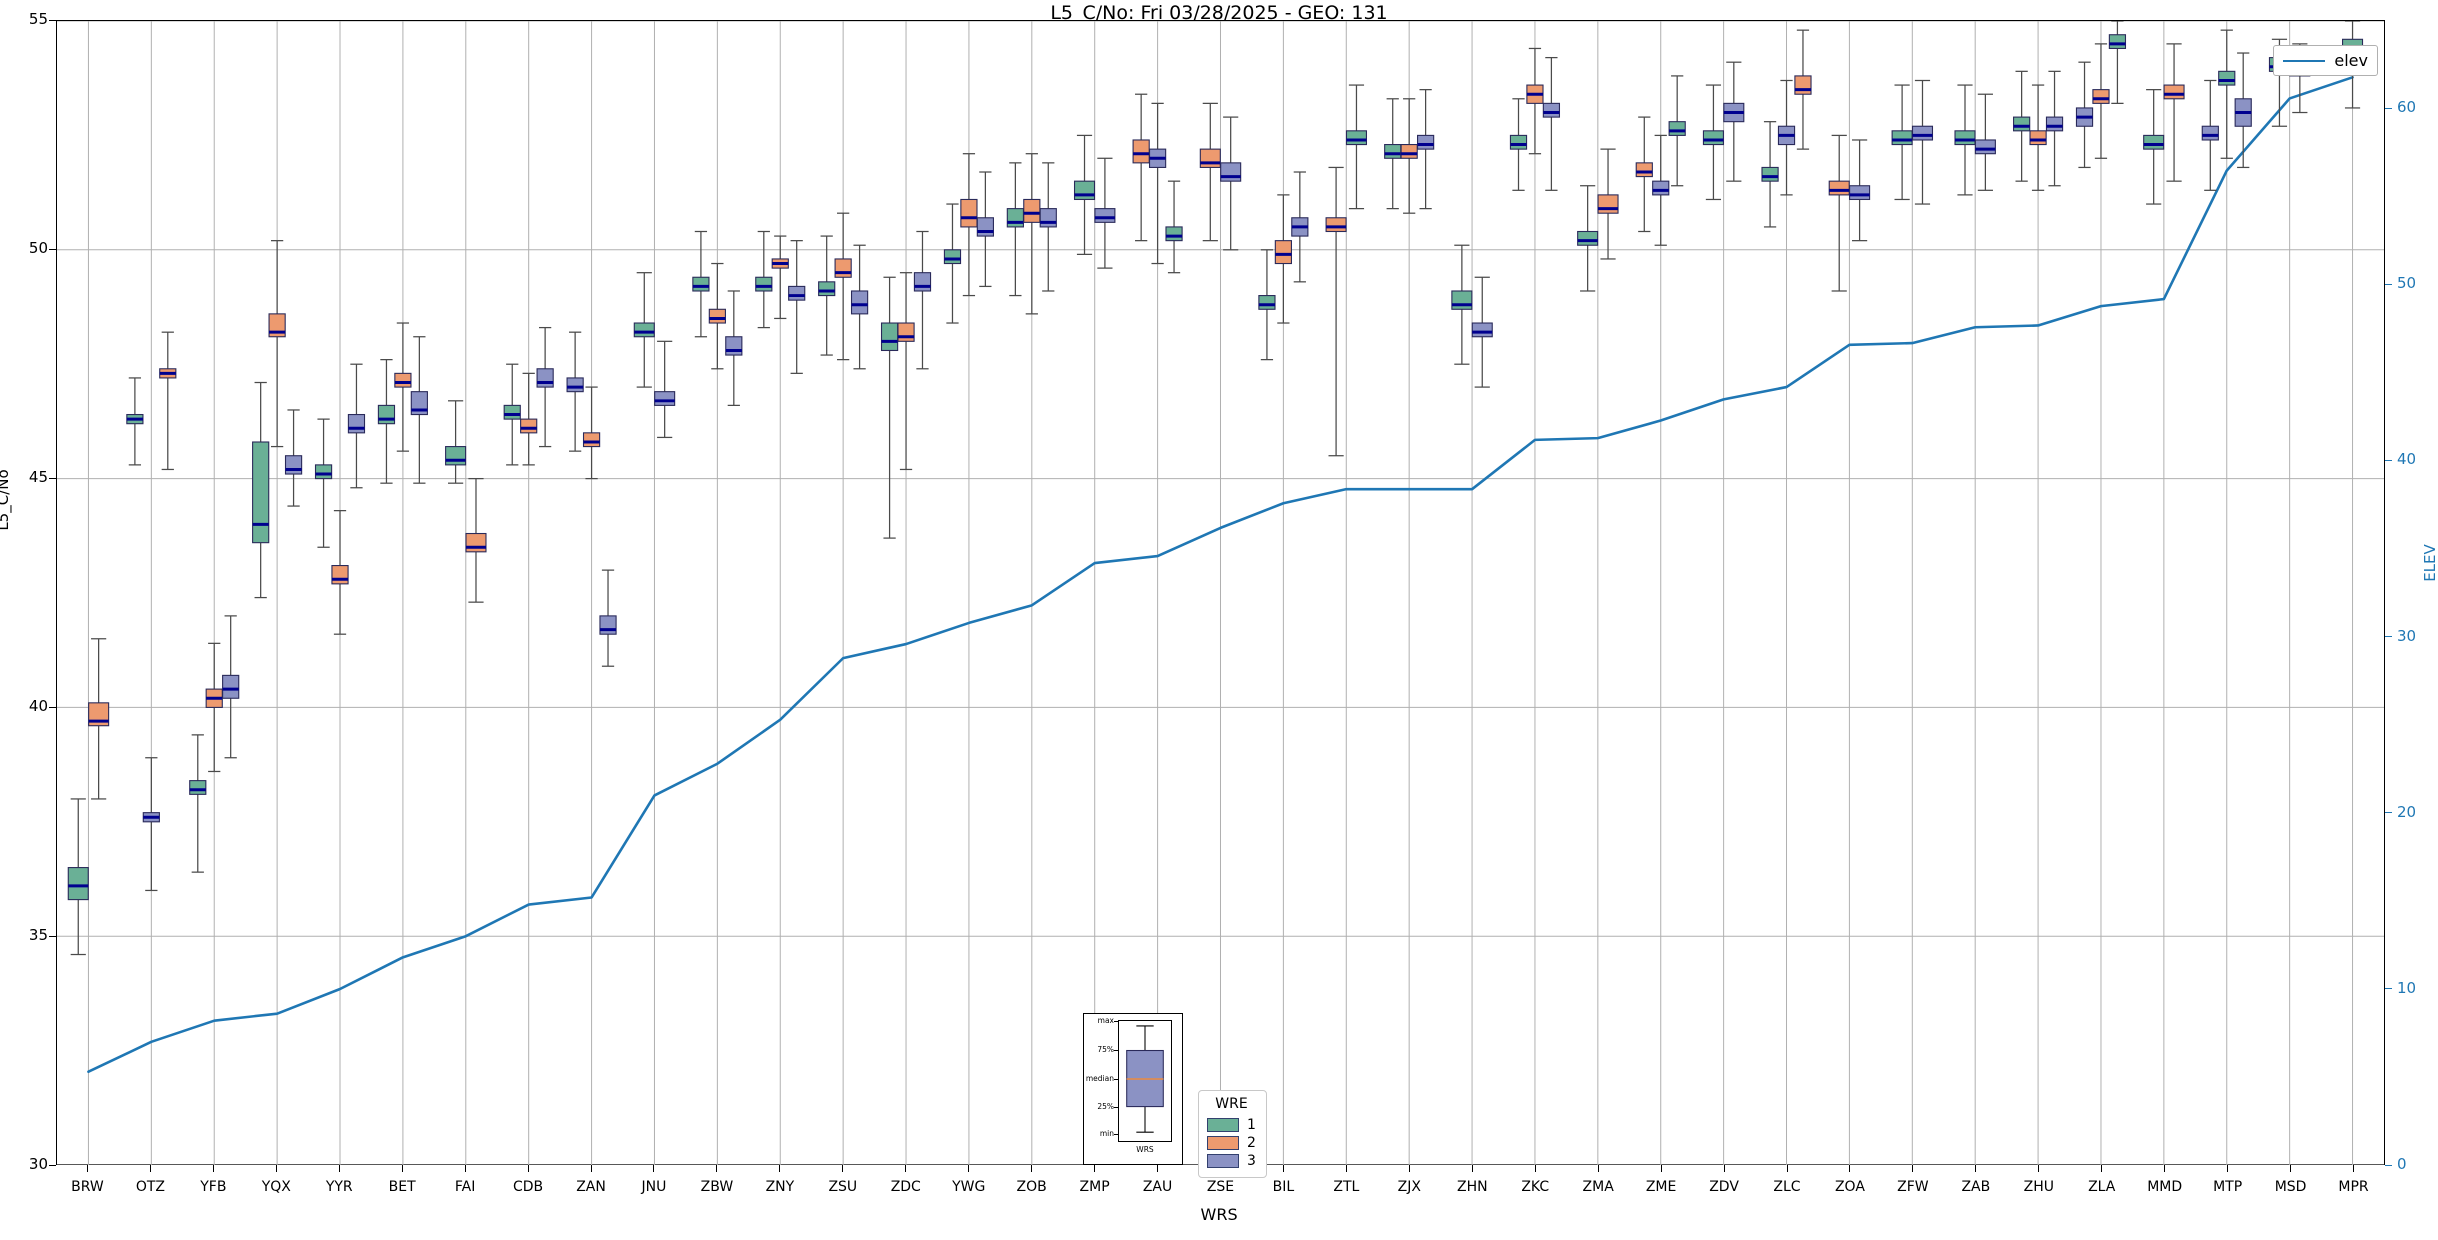 The image size is (2438, 1240). Describe the element at coordinates (87, 1187) in the screenshot. I see `x-tick-brw: BRW` at that location.